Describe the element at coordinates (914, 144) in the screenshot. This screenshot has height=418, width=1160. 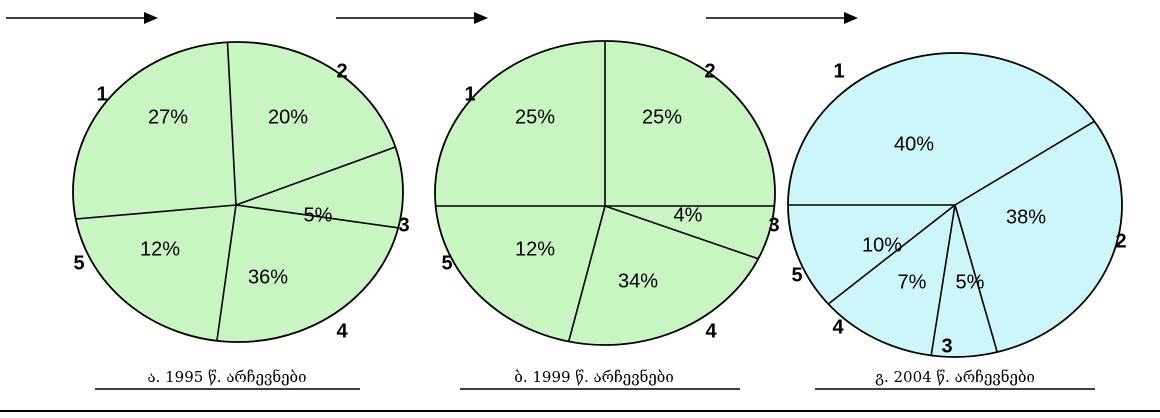
I see `slice-percent-label: 40%` at that location.